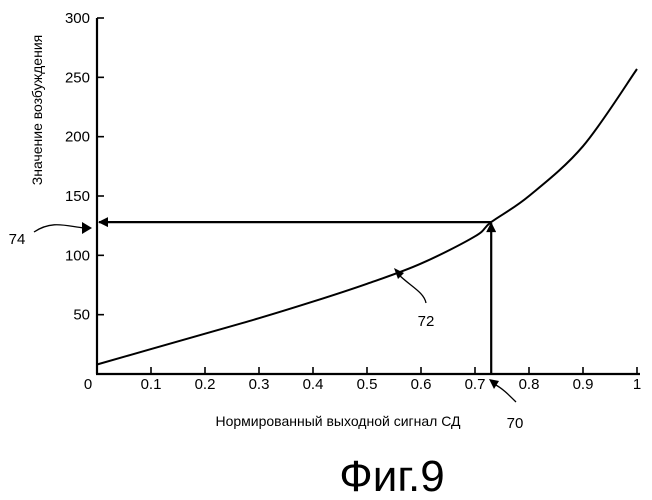 Image resolution: width=652 pixels, height=500 pixels. I want to click on y-axis-title: Значение возбуждения, so click(37, 110).